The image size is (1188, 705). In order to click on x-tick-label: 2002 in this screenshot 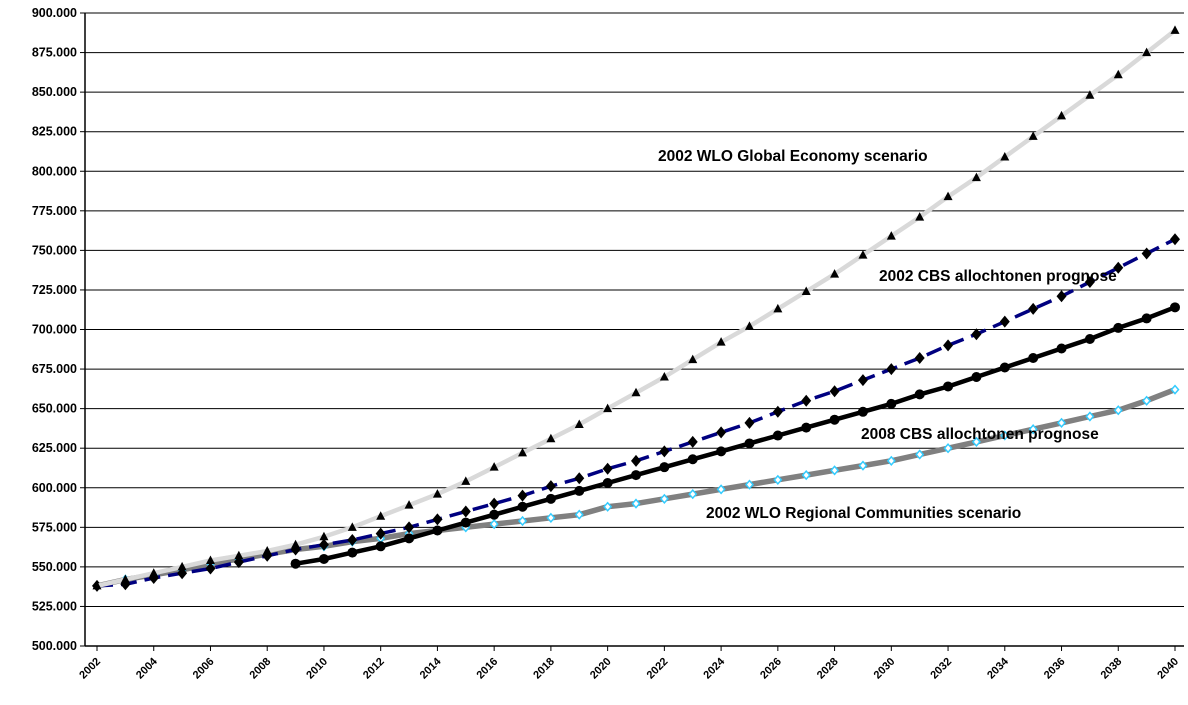, I will do `click(90, 669)`.